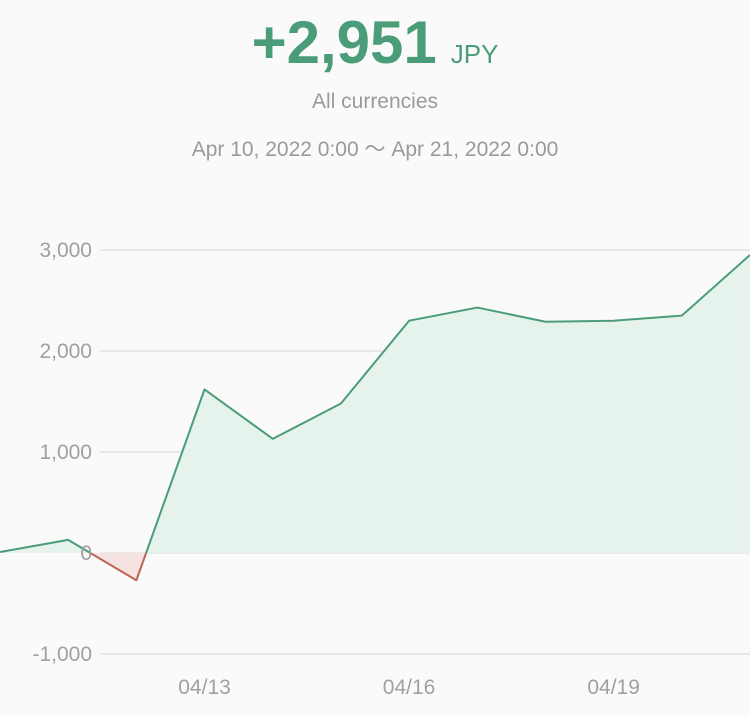 This screenshot has width=750, height=716. What do you see at coordinates (475, 149) in the screenshot?
I see `range-end: Apr 21, 2022 0:00` at bounding box center [475, 149].